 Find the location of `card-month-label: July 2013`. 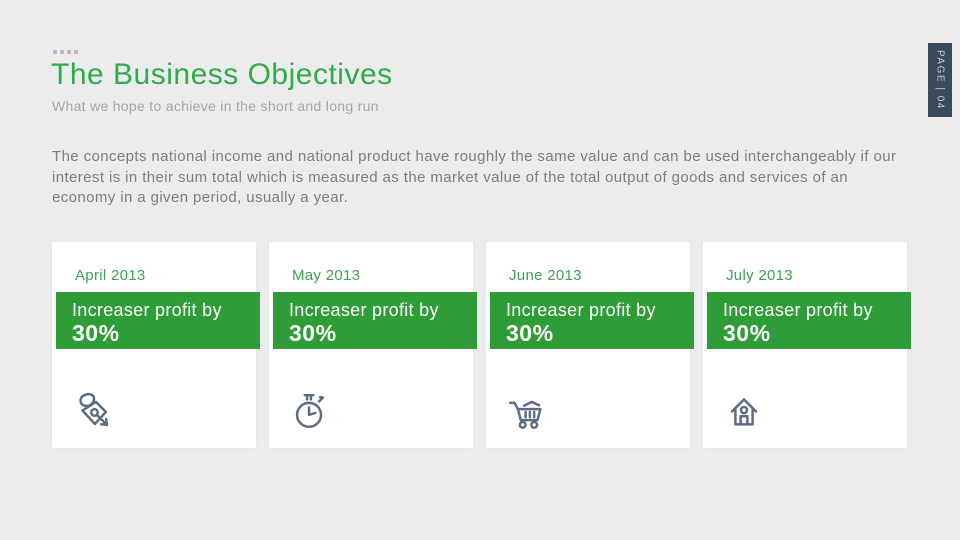

card-month-label: July 2013 is located at coordinates (759, 275).